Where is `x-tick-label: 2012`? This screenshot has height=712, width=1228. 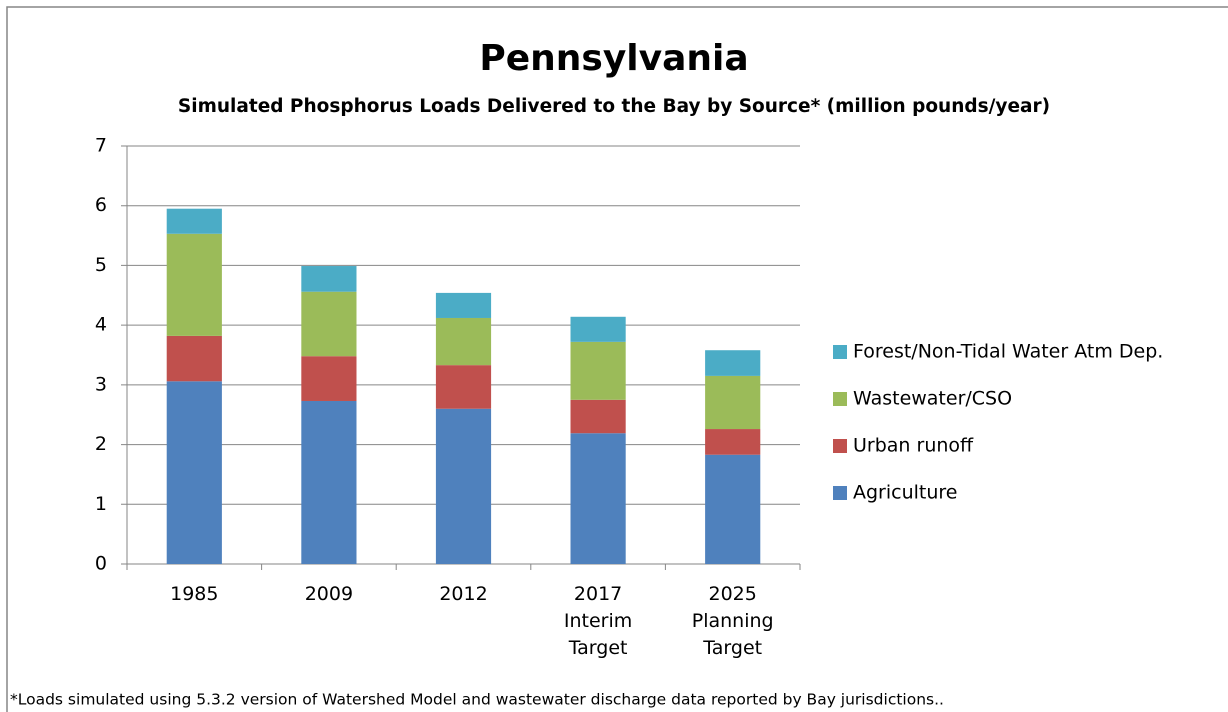 x-tick-label: 2012 is located at coordinates (463, 594).